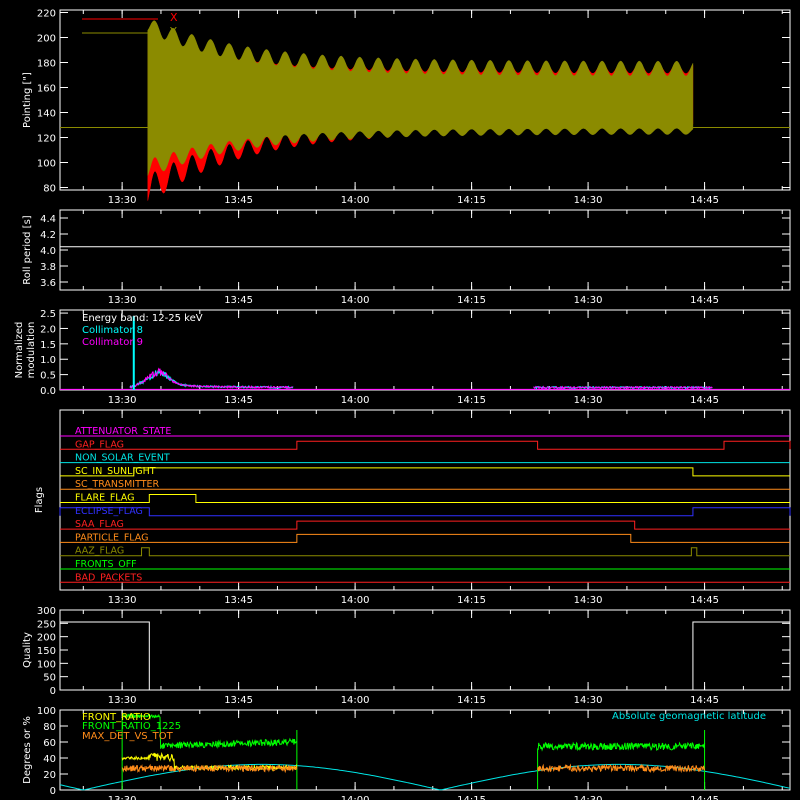 The height and width of the screenshot is (800, 800). I want to click on y-tick-label: 3.8, so click(48, 267).